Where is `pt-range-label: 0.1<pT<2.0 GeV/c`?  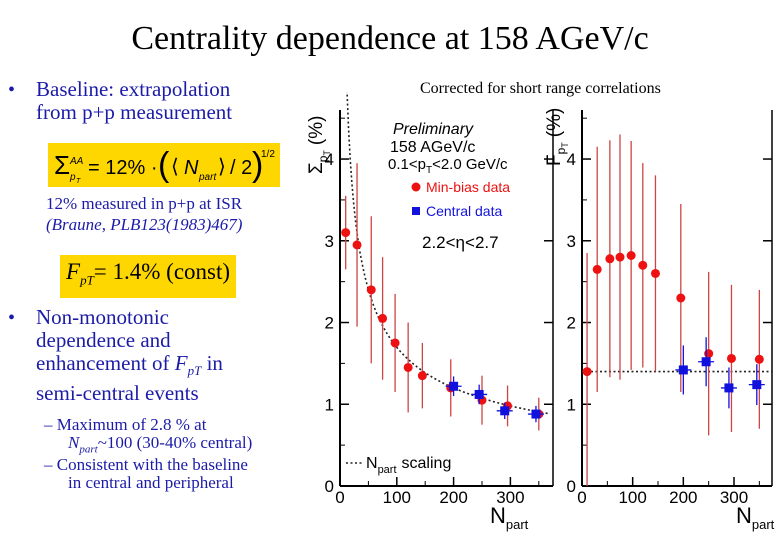 pt-range-label: 0.1<pT<2.0 GeV/c is located at coordinates (448, 166).